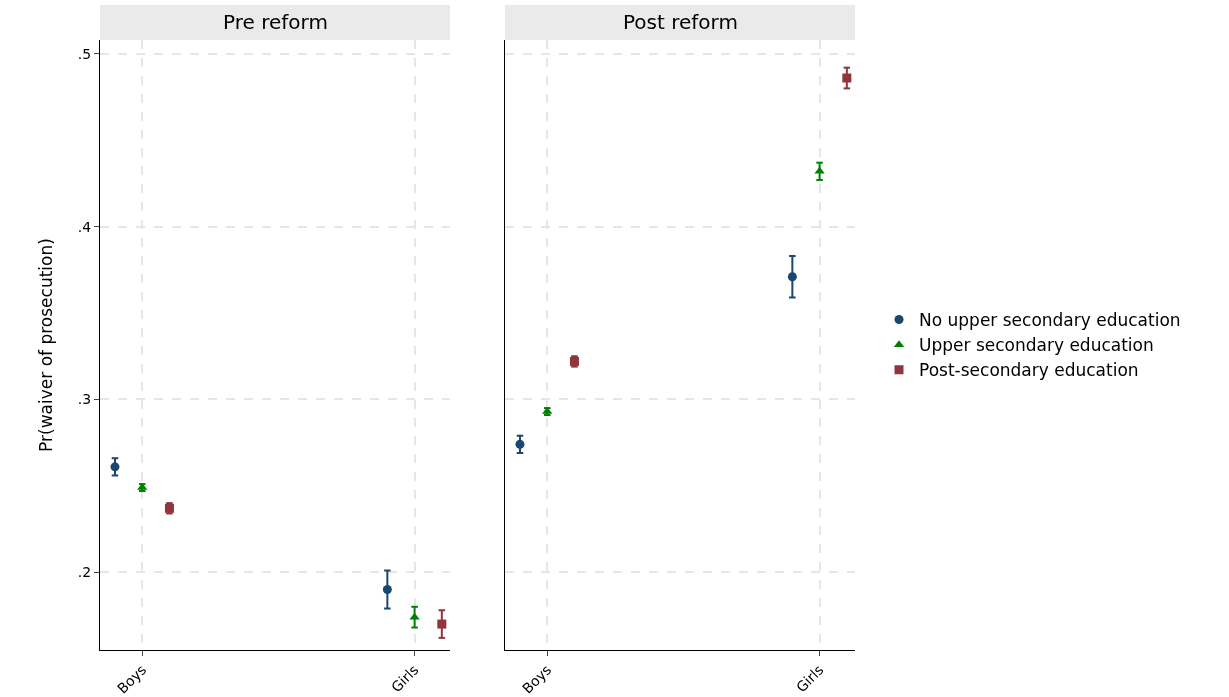 This screenshot has height=697, width=1229. What do you see at coordinates (46, 345) in the screenshot?
I see `y-axis-title: Pr(waiver of prosecution)` at bounding box center [46, 345].